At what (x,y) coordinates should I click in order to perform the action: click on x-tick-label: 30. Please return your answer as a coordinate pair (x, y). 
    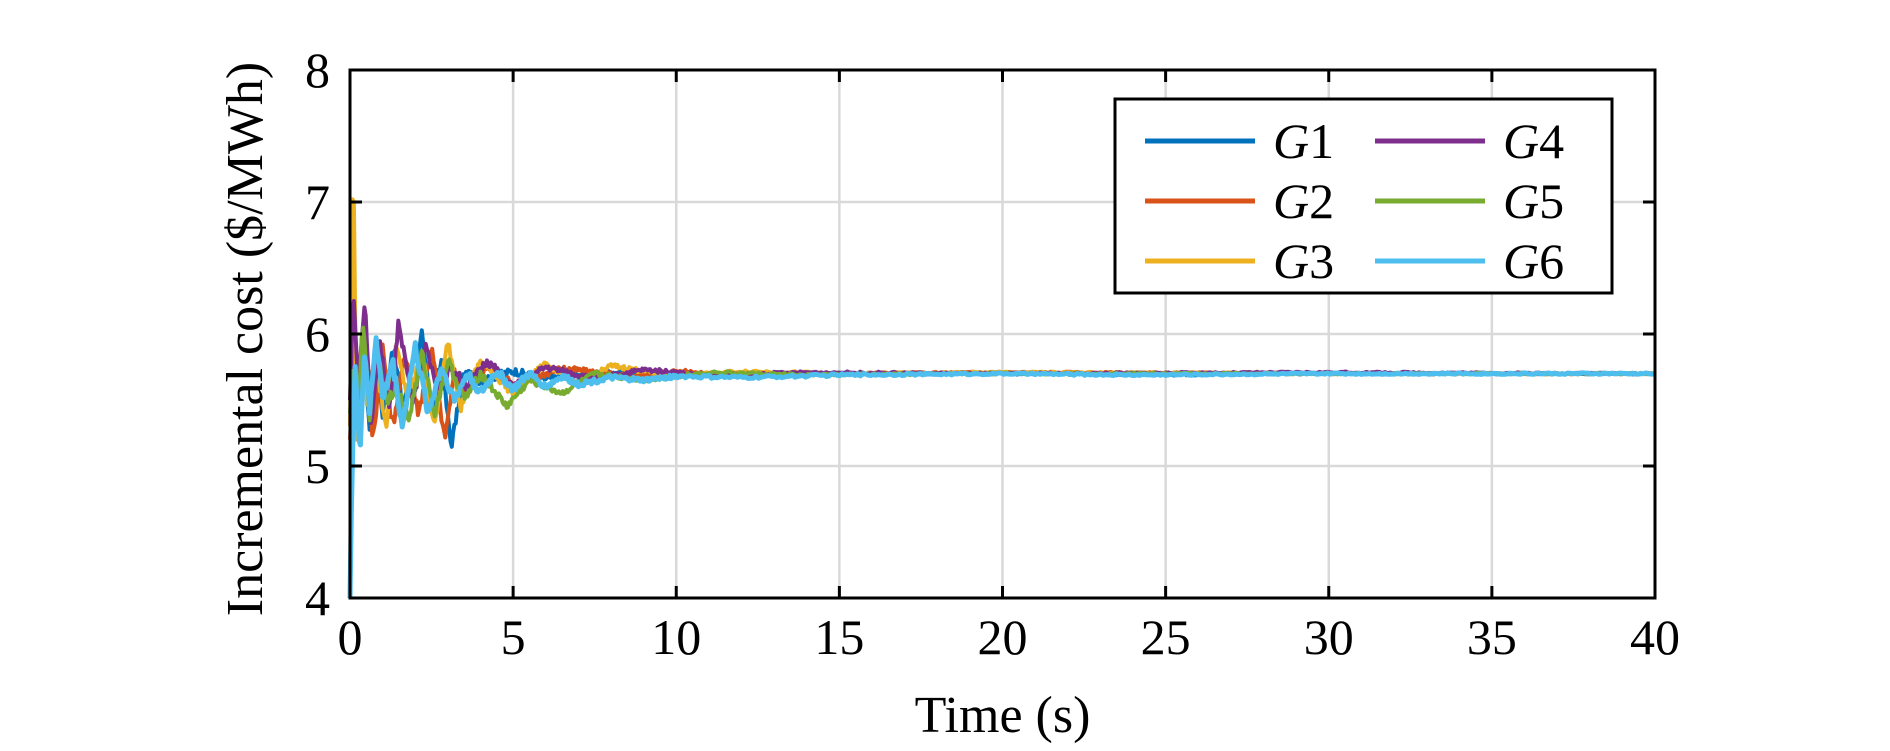
    Looking at the image, I should click on (1329, 637).